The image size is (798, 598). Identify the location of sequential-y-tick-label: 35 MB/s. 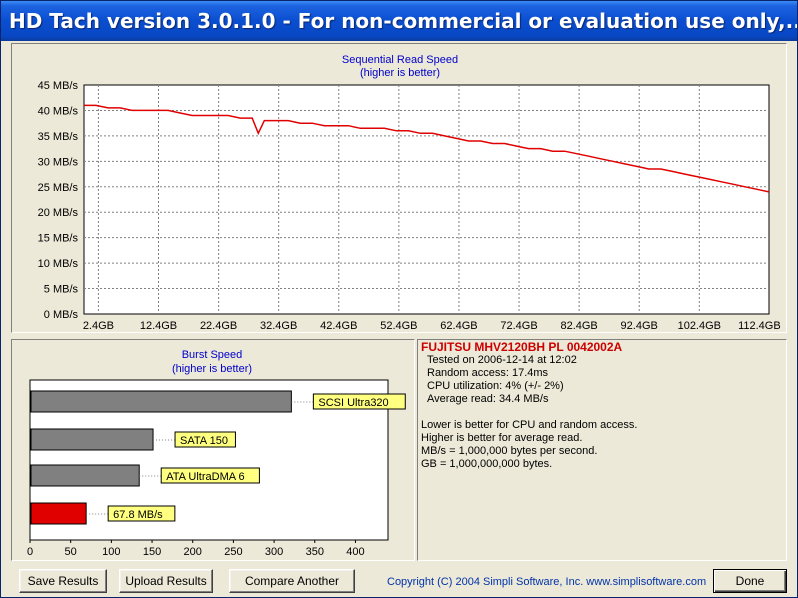
(58, 137).